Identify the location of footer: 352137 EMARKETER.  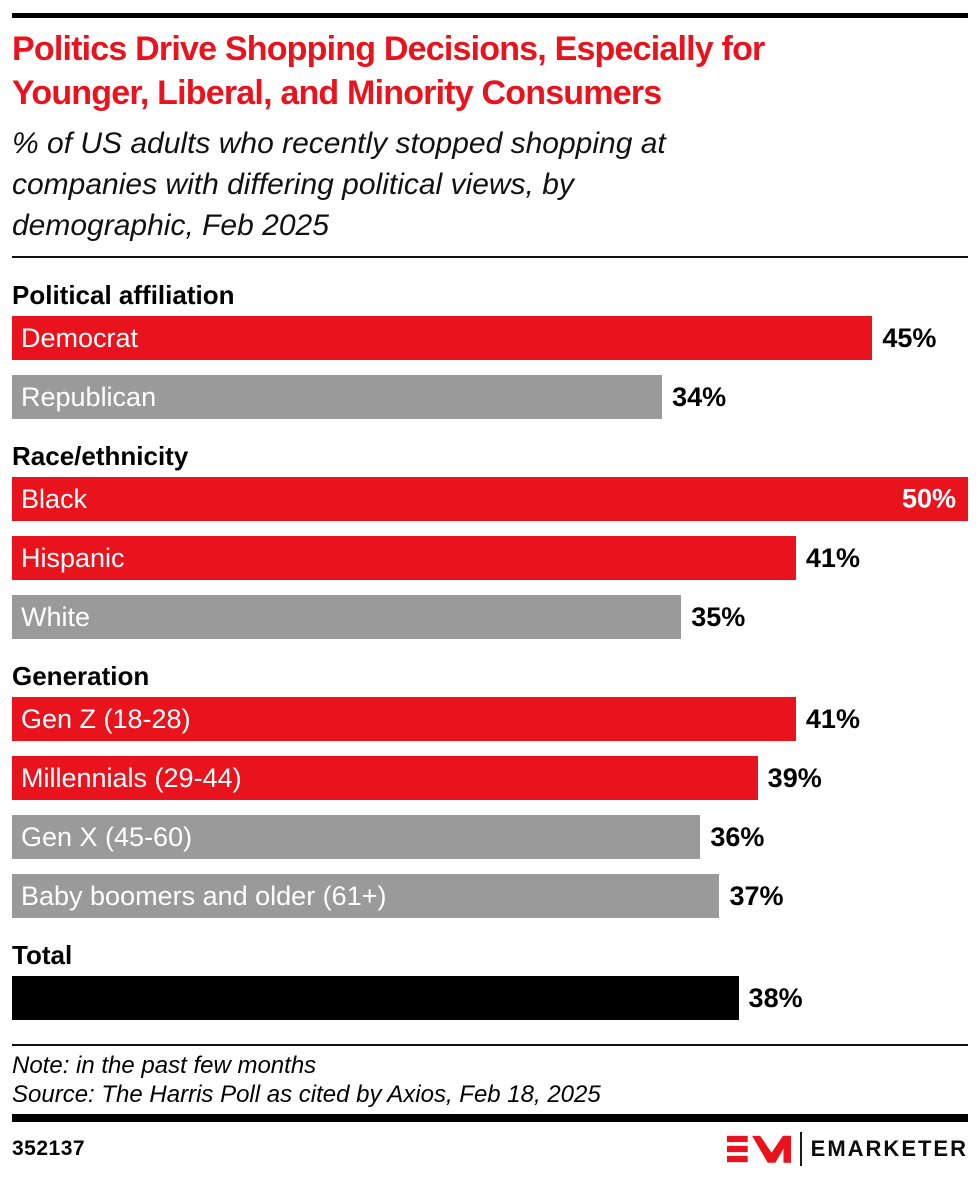
(490, 1149).